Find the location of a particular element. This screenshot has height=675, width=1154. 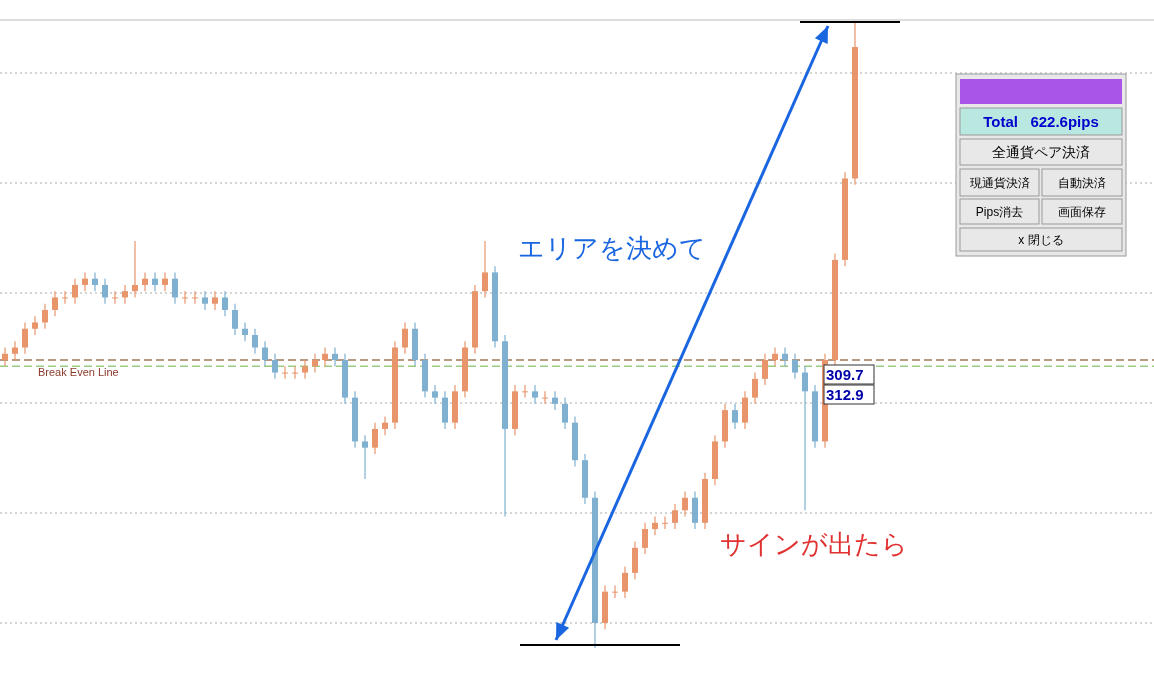

annotation: エリアを決めて is located at coordinates (612, 248).